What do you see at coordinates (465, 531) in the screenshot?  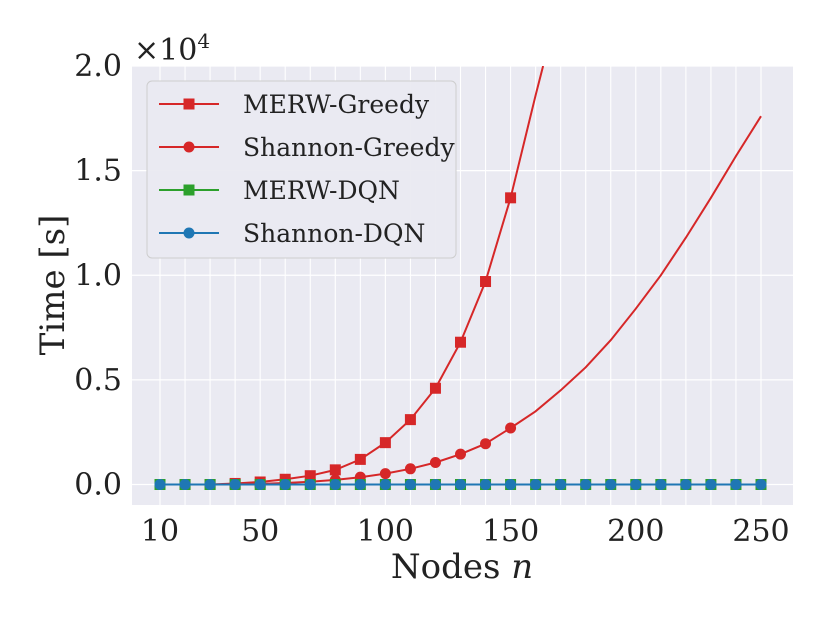 I see `x-tick-labels: 10 50 100 150 200 250` at bounding box center [465, 531].